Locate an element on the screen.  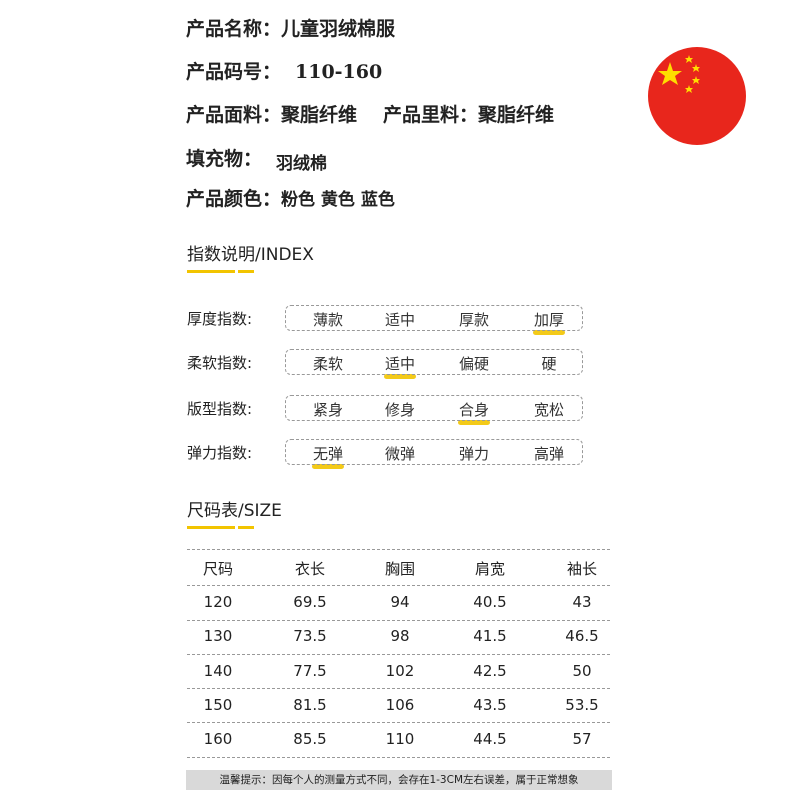
table-header: 肩宽 is located at coordinates (489, 569).